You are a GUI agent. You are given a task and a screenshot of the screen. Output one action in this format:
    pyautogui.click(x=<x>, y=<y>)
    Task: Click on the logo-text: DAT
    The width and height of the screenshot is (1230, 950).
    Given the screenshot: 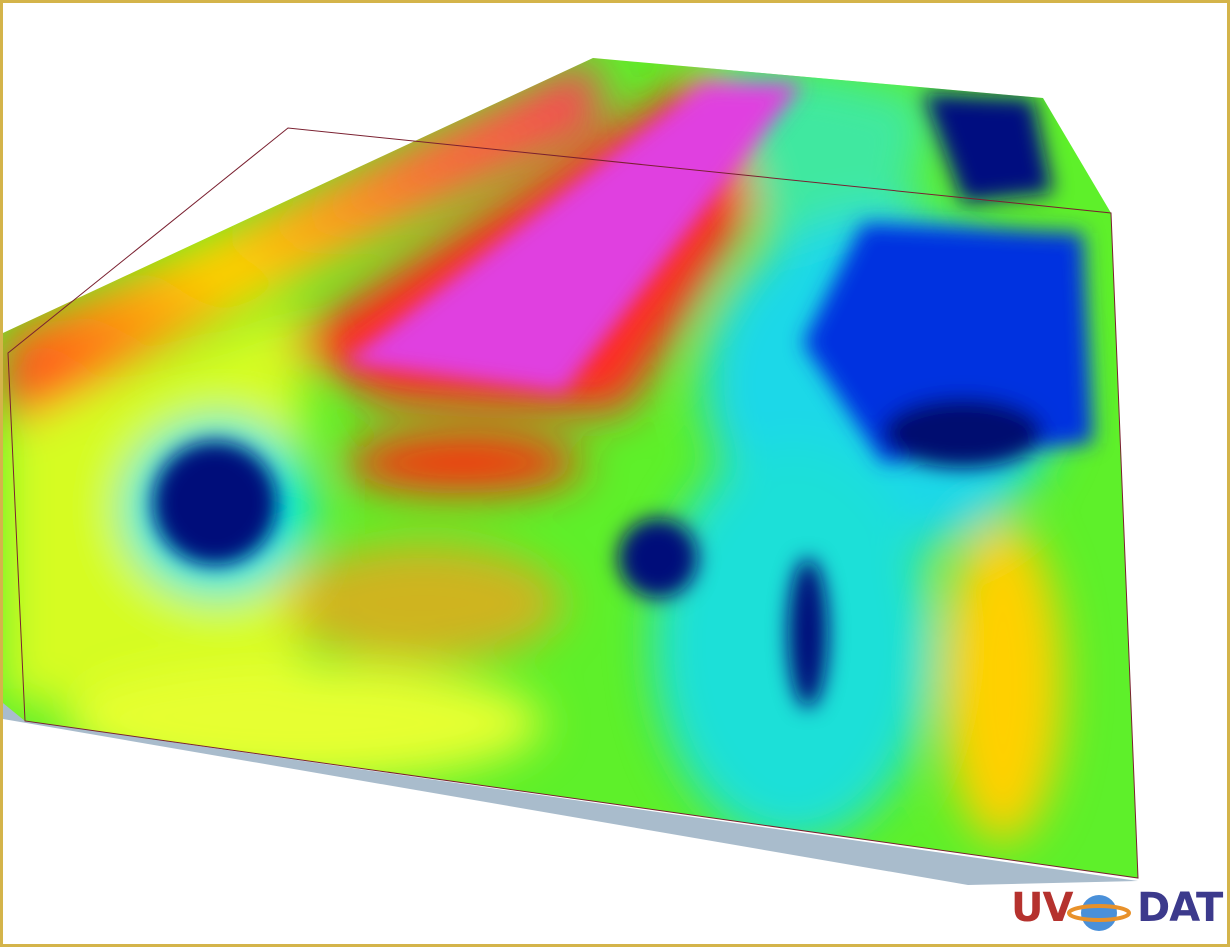 What is the action you would take?
    pyautogui.click(x=1180, y=908)
    